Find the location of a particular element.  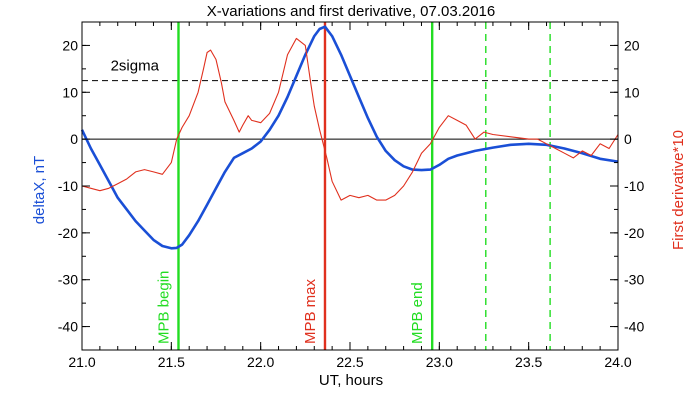

x-tick-label: 22.5 is located at coordinates (349, 362).